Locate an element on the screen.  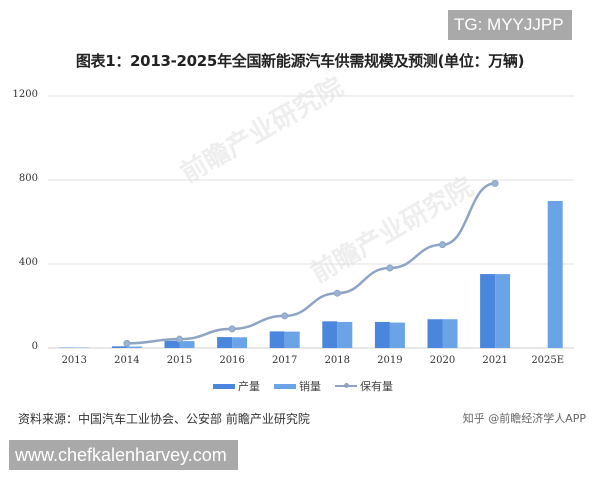
x-tick-label: 2020 is located at coordinates (443, 360).